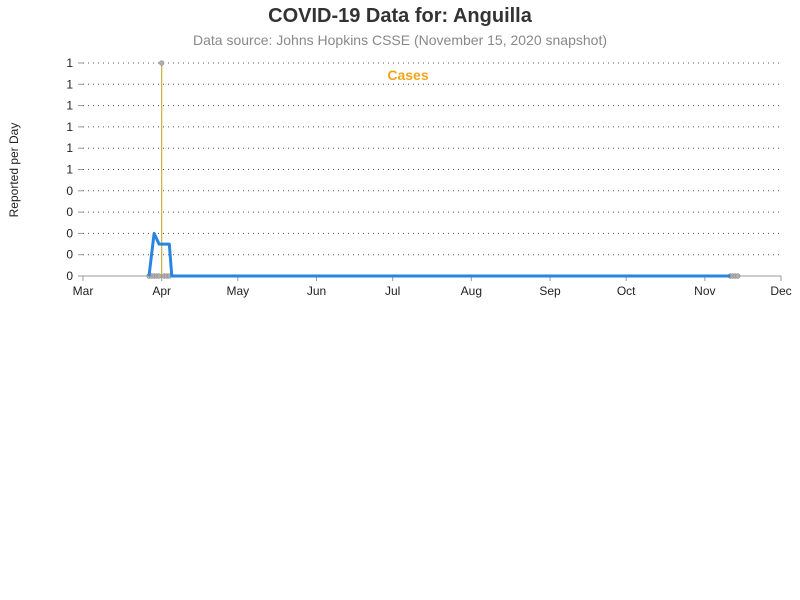  I want to click on x-tick-label: Jul, so click(392, 291).